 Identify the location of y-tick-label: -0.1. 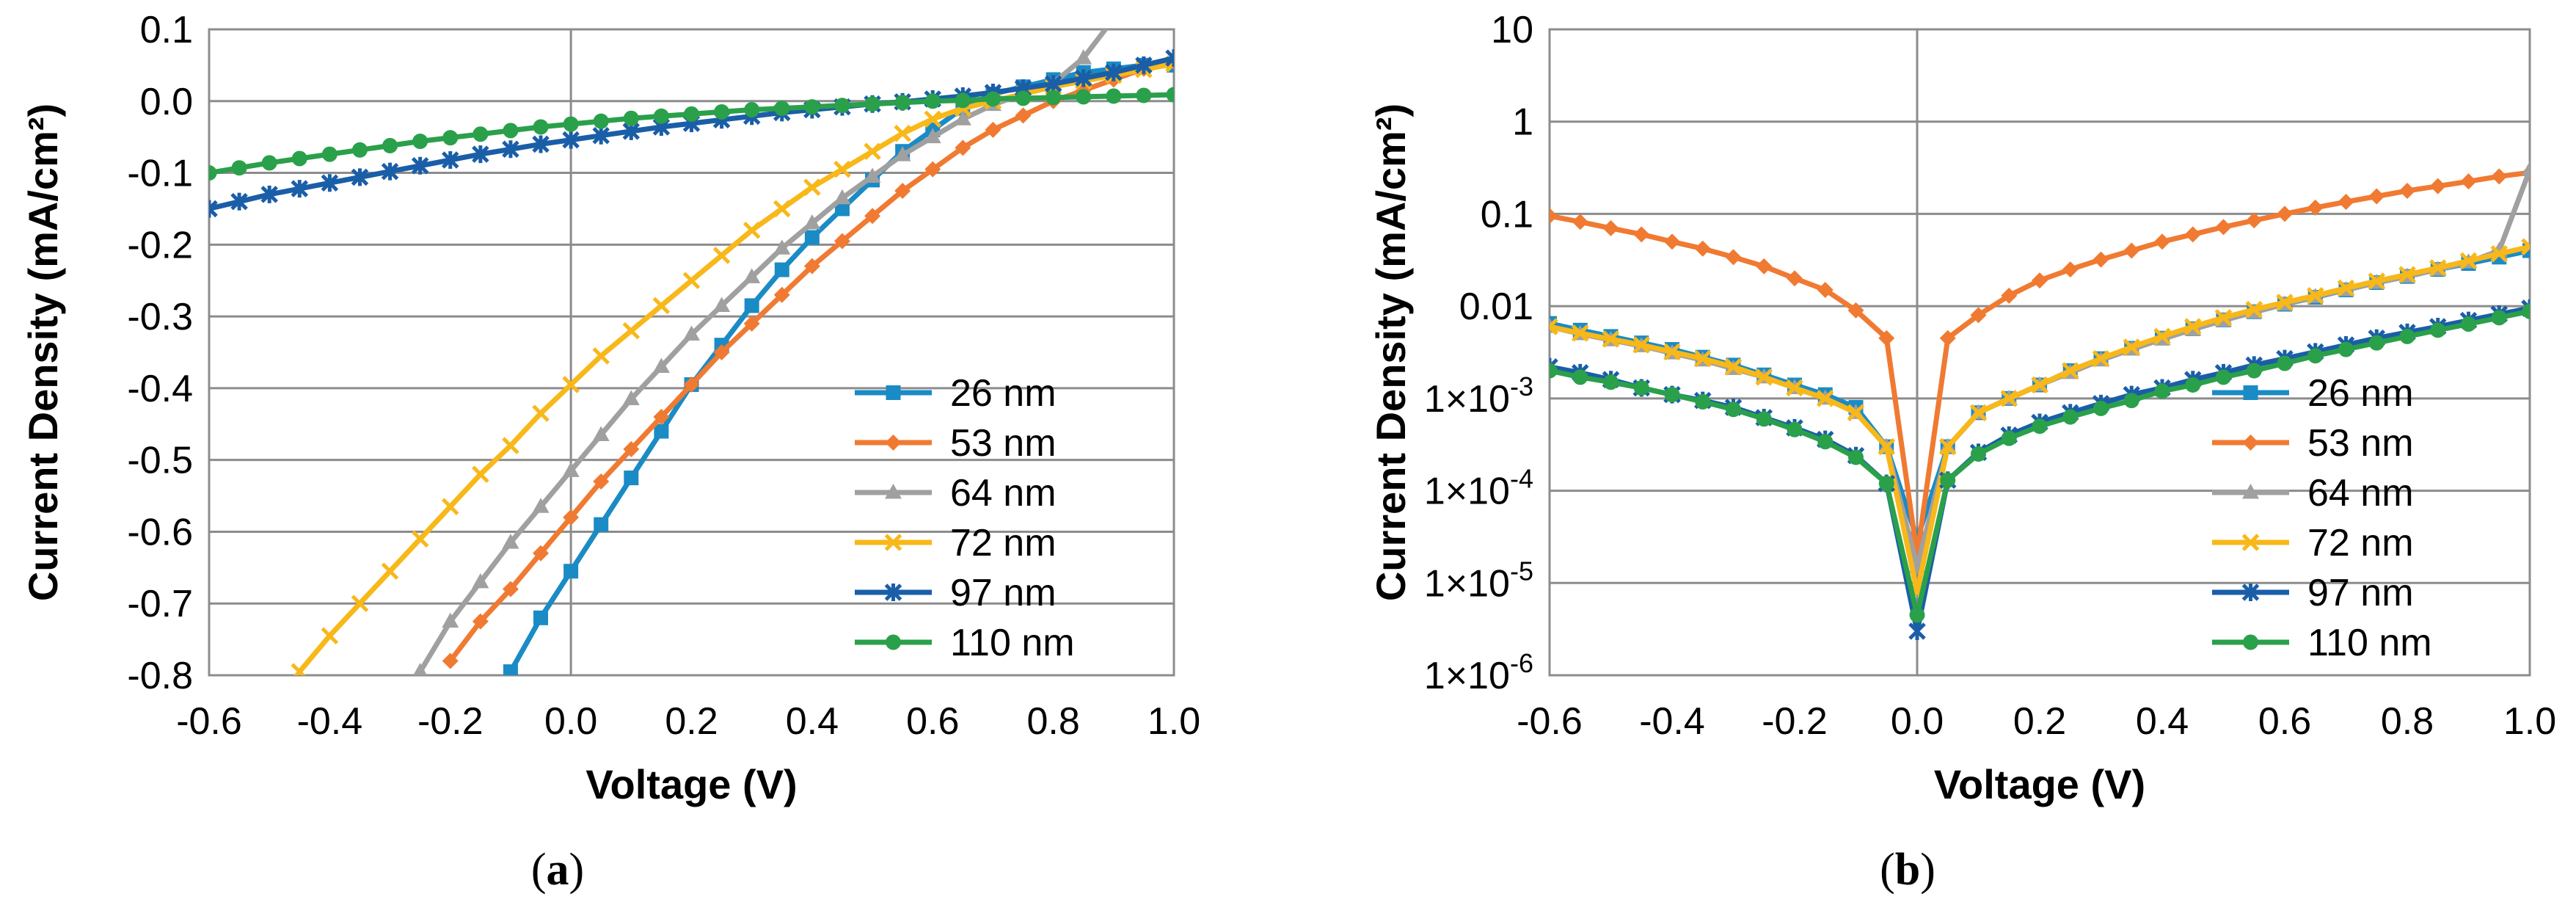
(160, 174).